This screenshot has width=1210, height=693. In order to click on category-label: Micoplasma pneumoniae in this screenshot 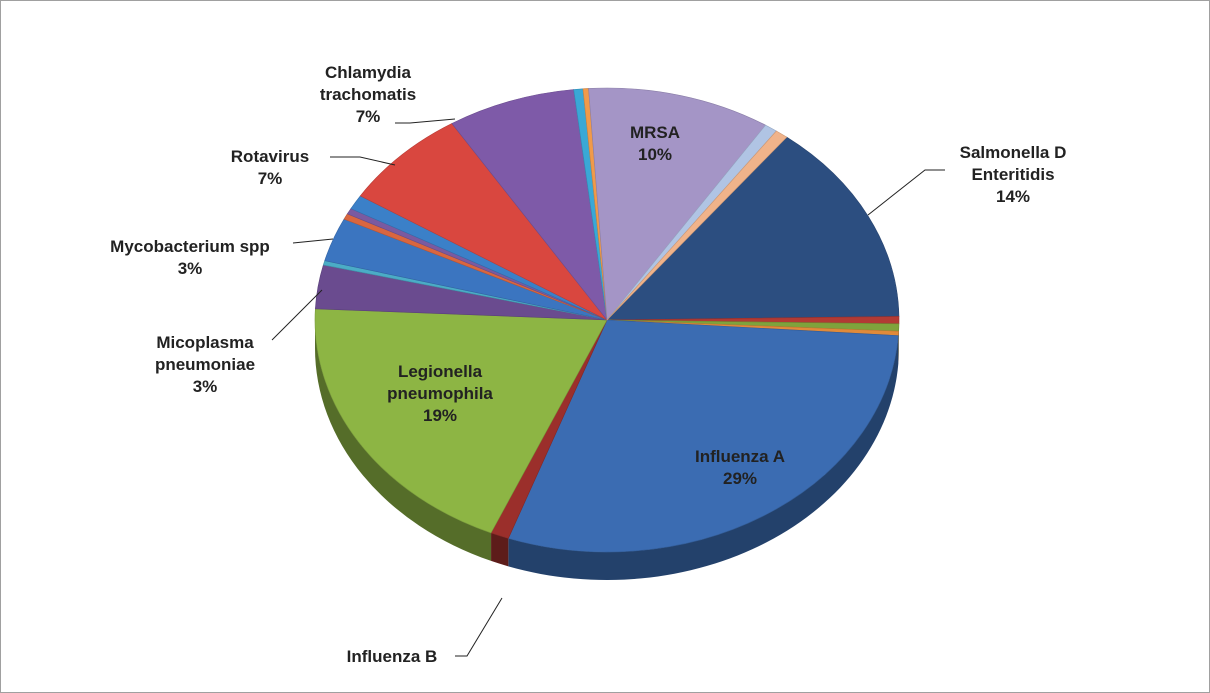, I will do `click(205, 353)`.